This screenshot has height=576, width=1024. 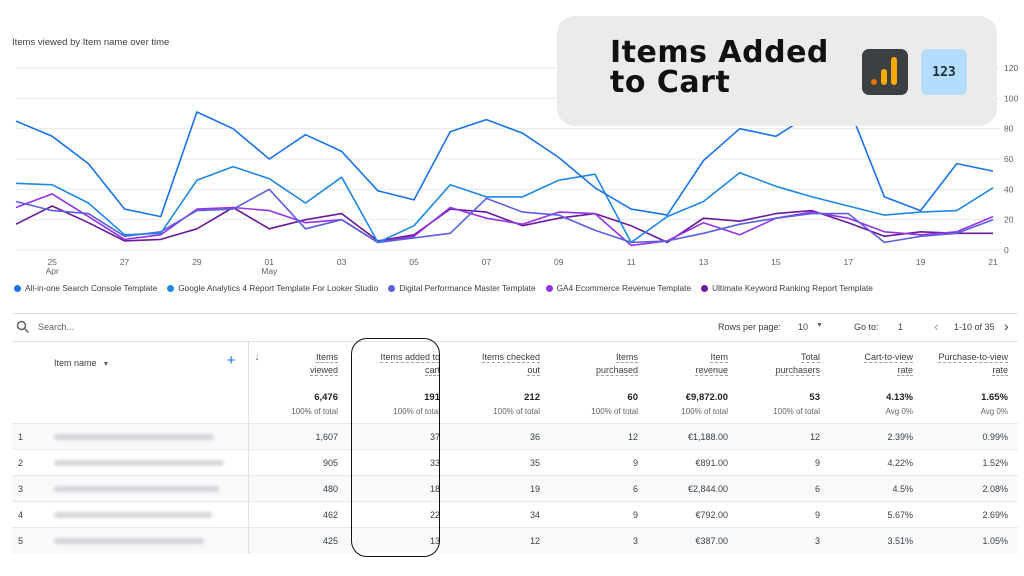 I want to click on total-cell: 1.65% Avg 0%, so click(x=994, y=404).